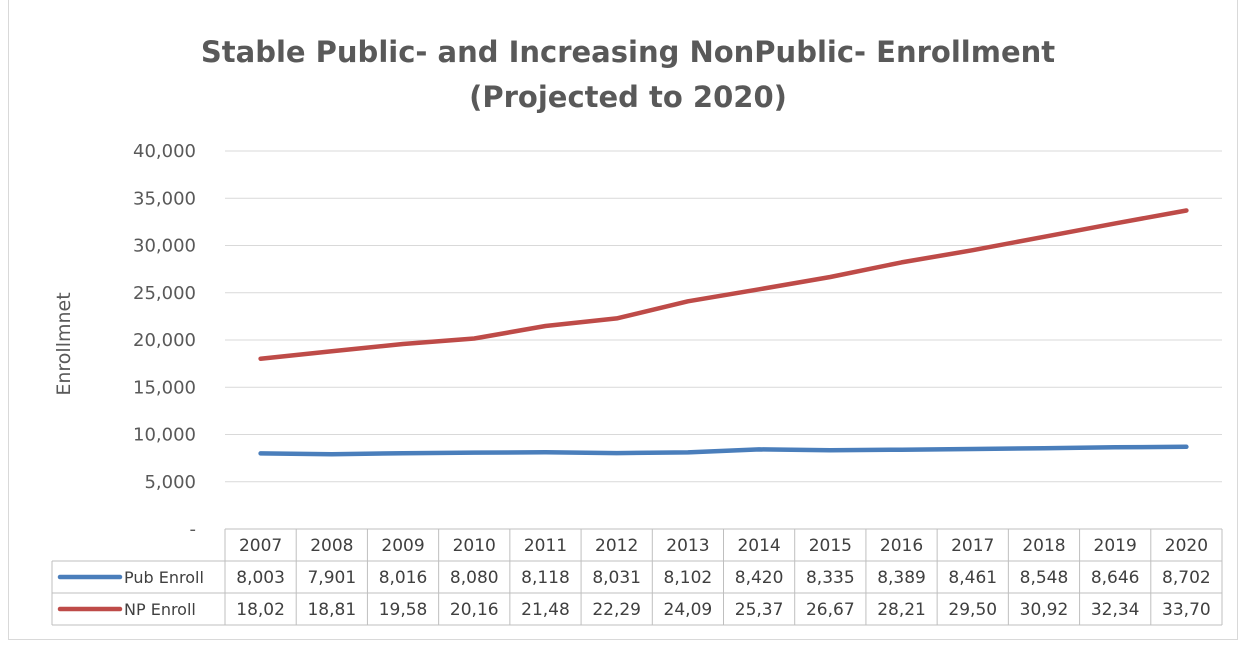 Image resolution: width=1248 pixels, height=649 pixels. What do you see at coordinates (972, 546) in the screenshot?
I see `x-tick-label: 2017` at bounding box center [972, 546].